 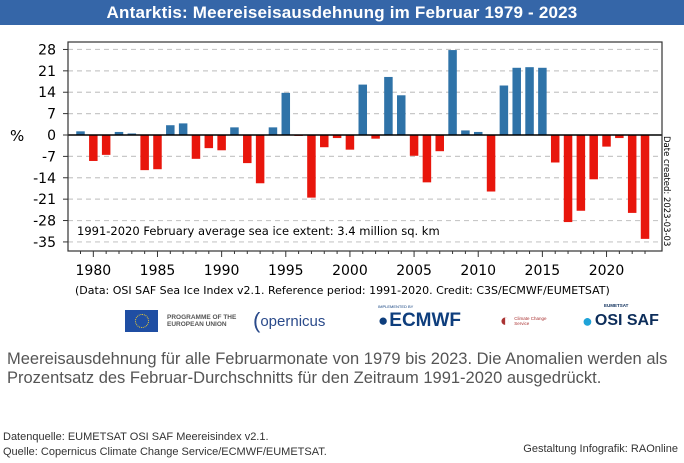 I want to click on bar-2014, so click(x=529, y=101).